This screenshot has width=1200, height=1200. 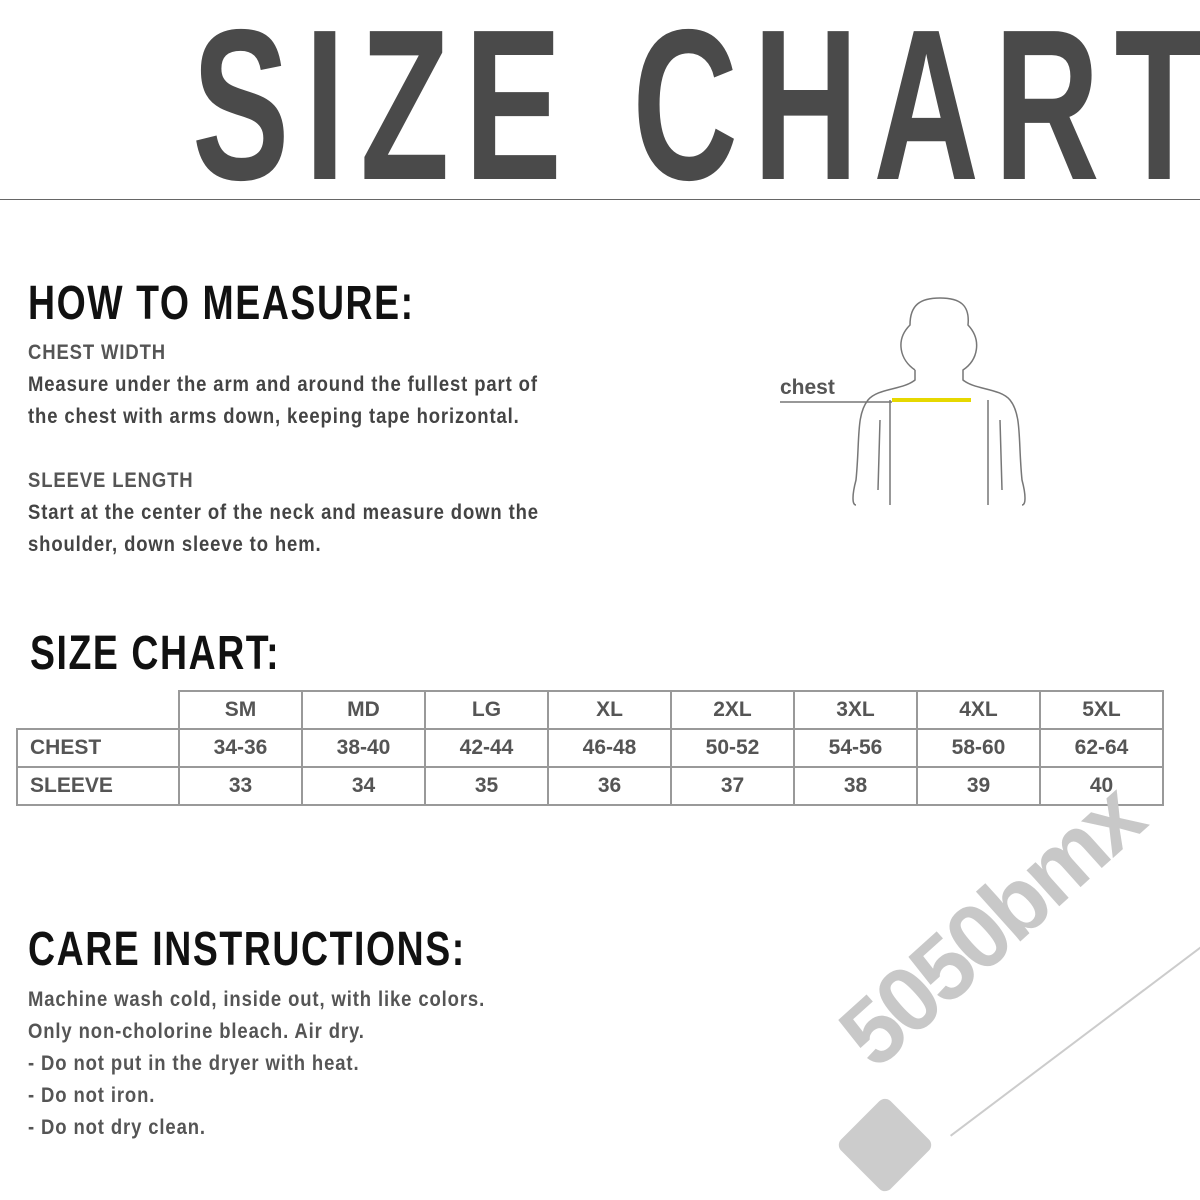 I want to click on size-header: MD, so click(x=363, y=710).